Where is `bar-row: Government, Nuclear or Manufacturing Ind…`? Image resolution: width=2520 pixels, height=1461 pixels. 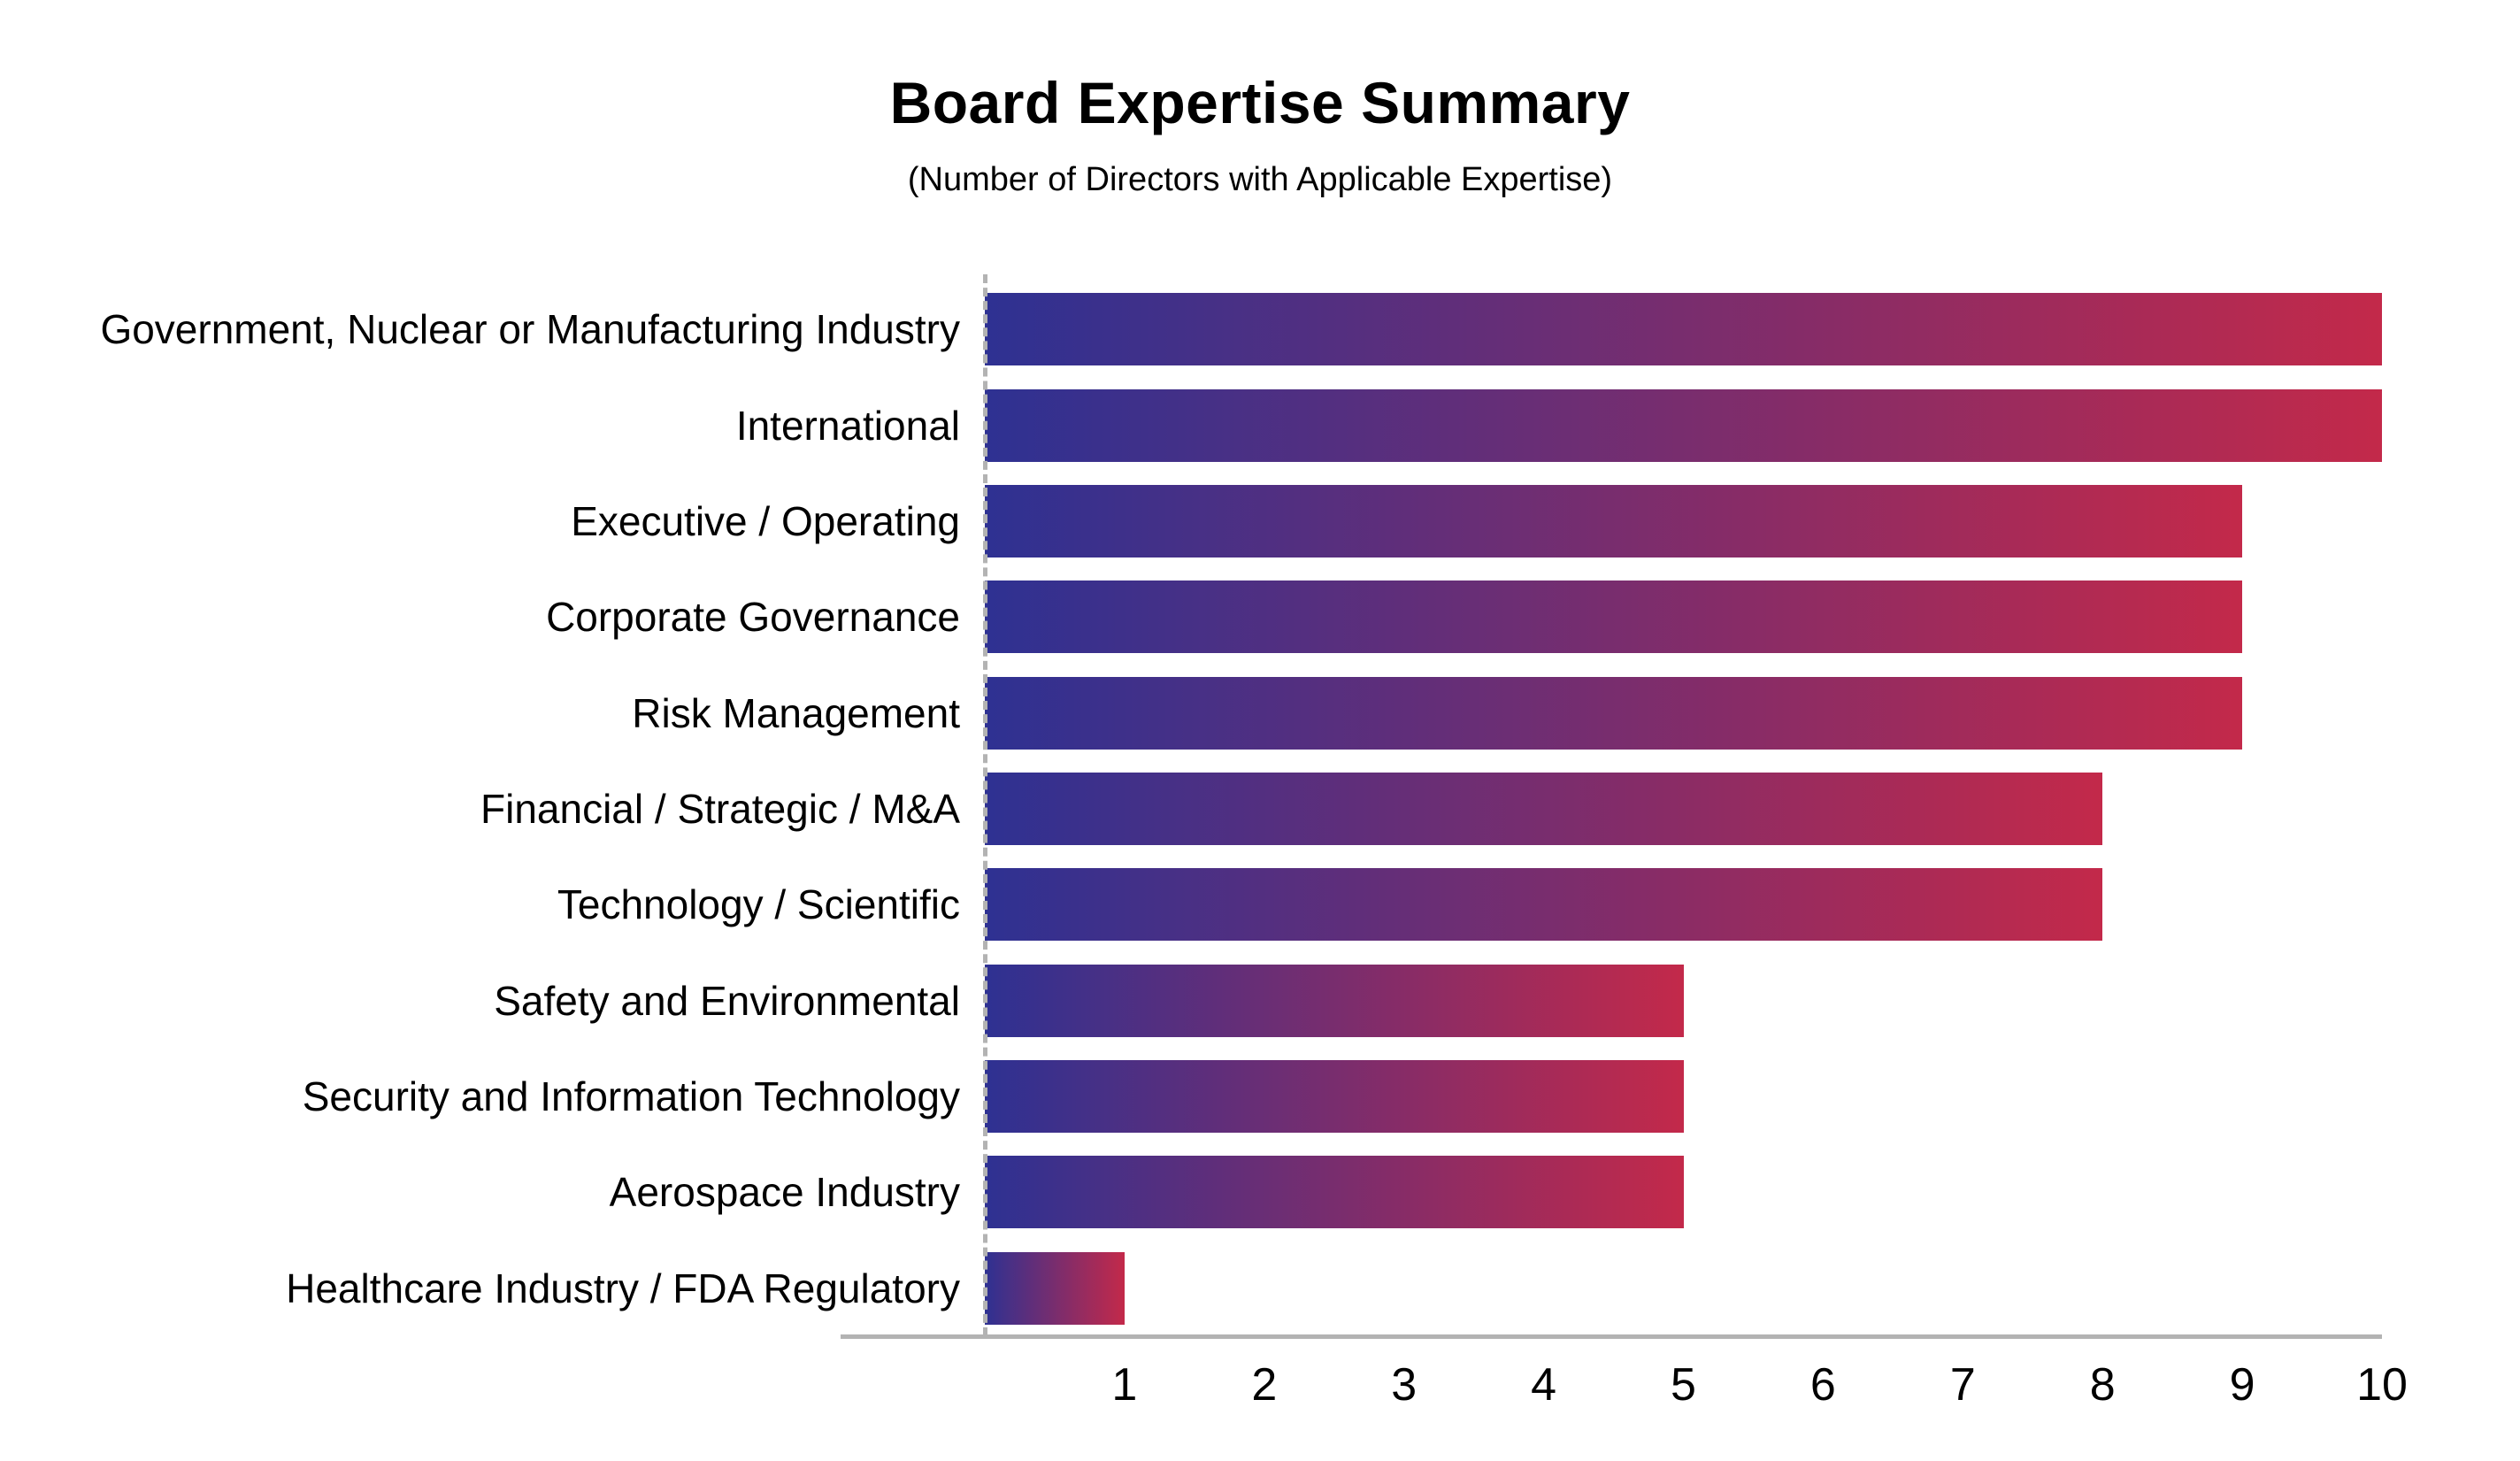
bar-row: Government, Nuclear or Manufacturing Ind… is located at coordinates (1260, 329).